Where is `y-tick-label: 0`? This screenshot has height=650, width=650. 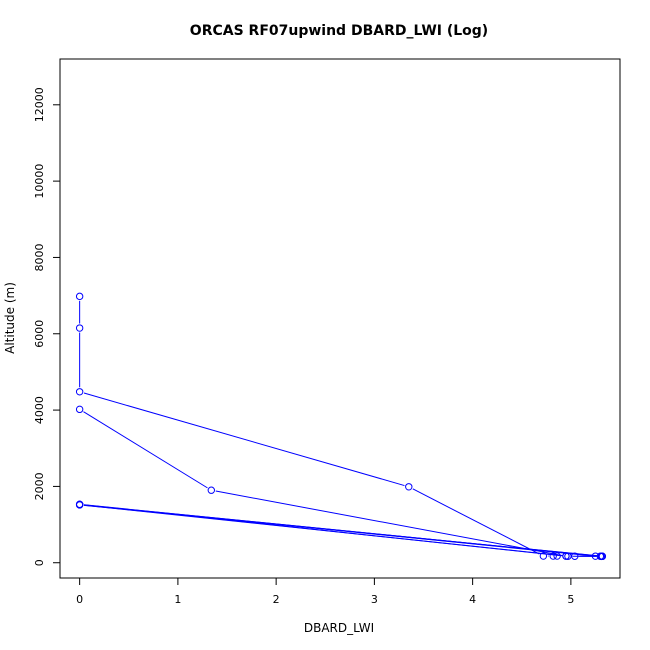
y-tick-label: 0 is located at coordinates (39, 562).